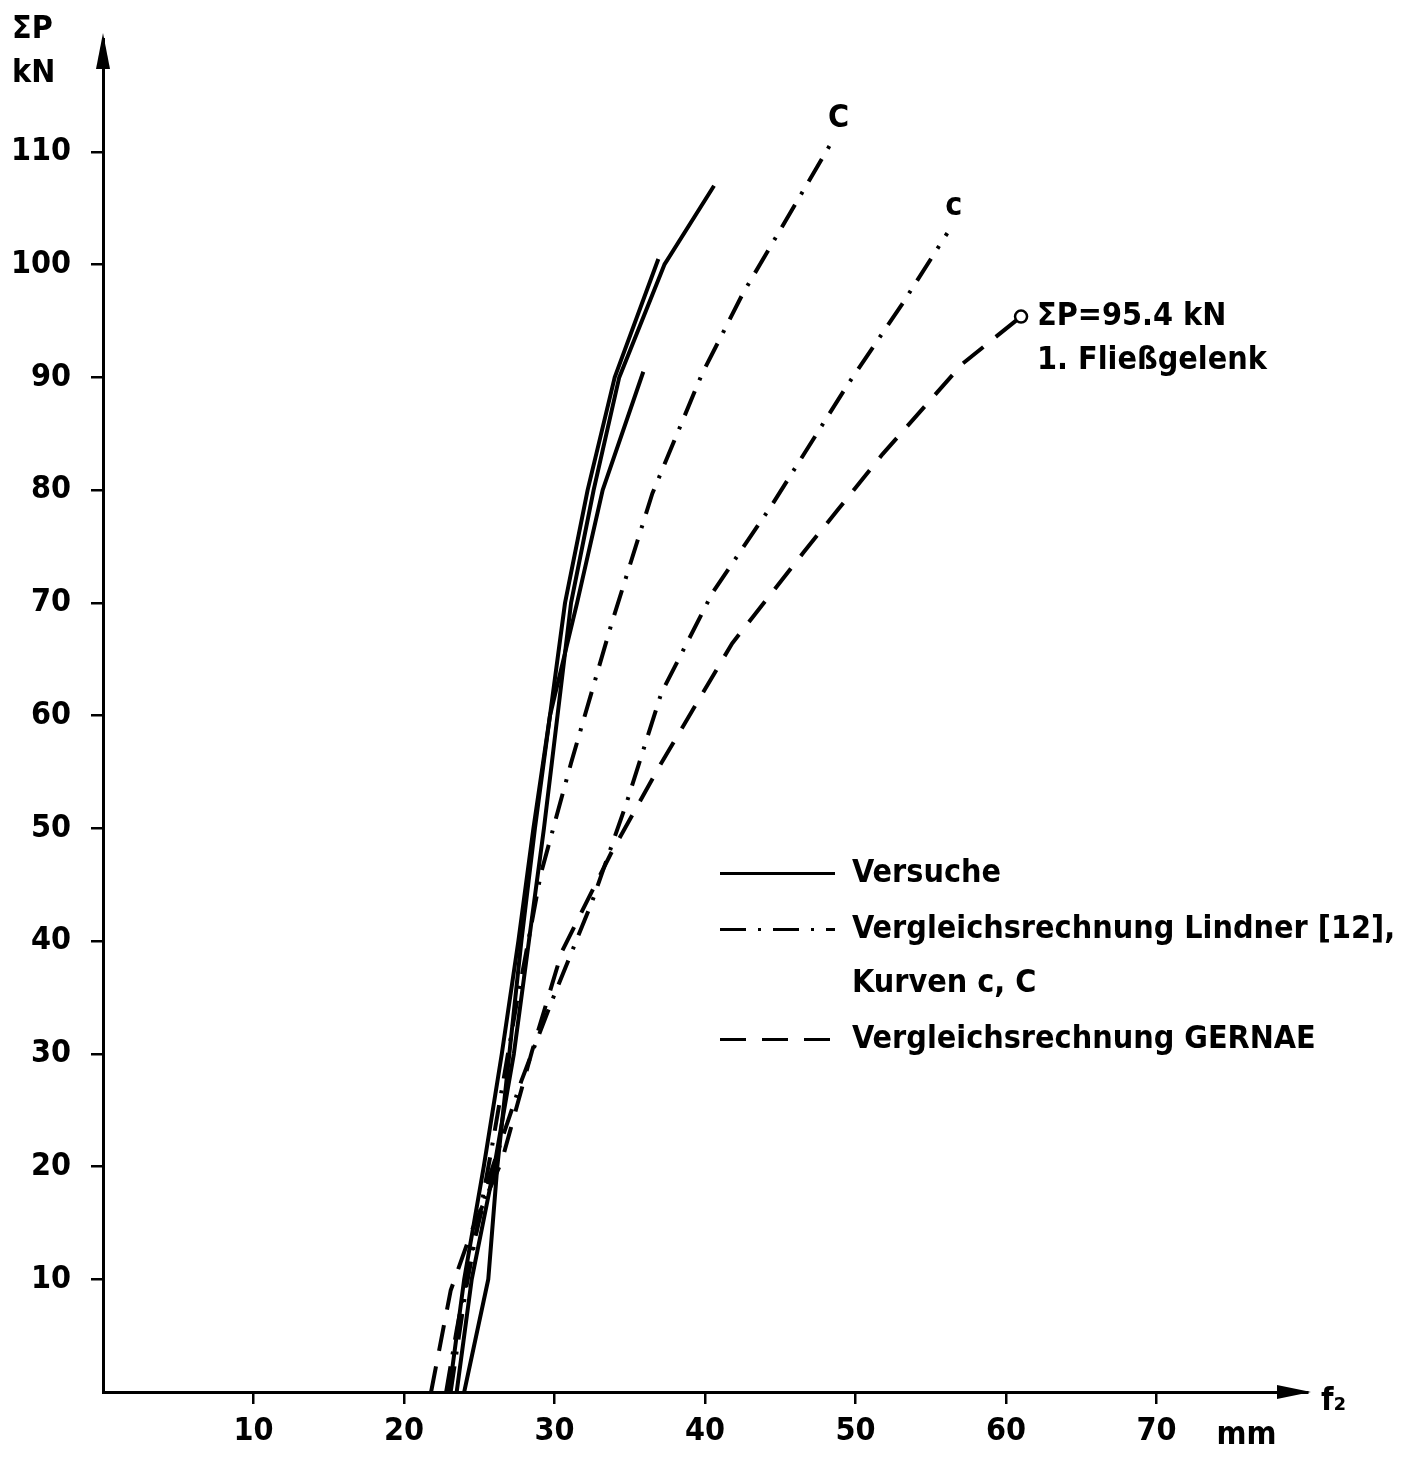 This screenshot has height=1459, width=1419. Describe the element at coordinates (926, 870) in the screenshot. I see `legend-label: Versuche` at that location.